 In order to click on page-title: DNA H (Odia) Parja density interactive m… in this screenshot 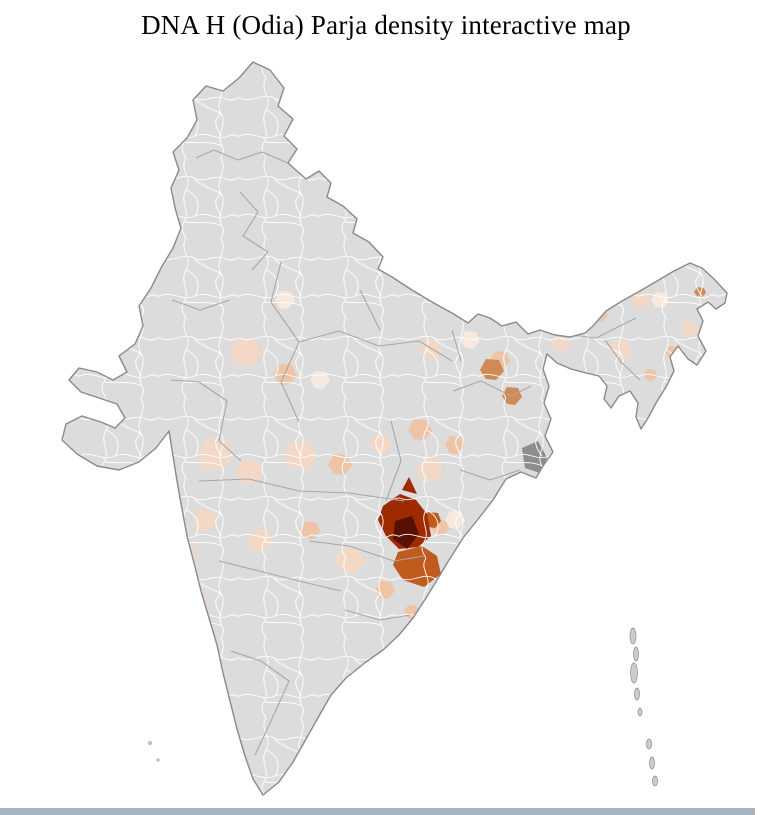, I will do `click(386, 25)`.